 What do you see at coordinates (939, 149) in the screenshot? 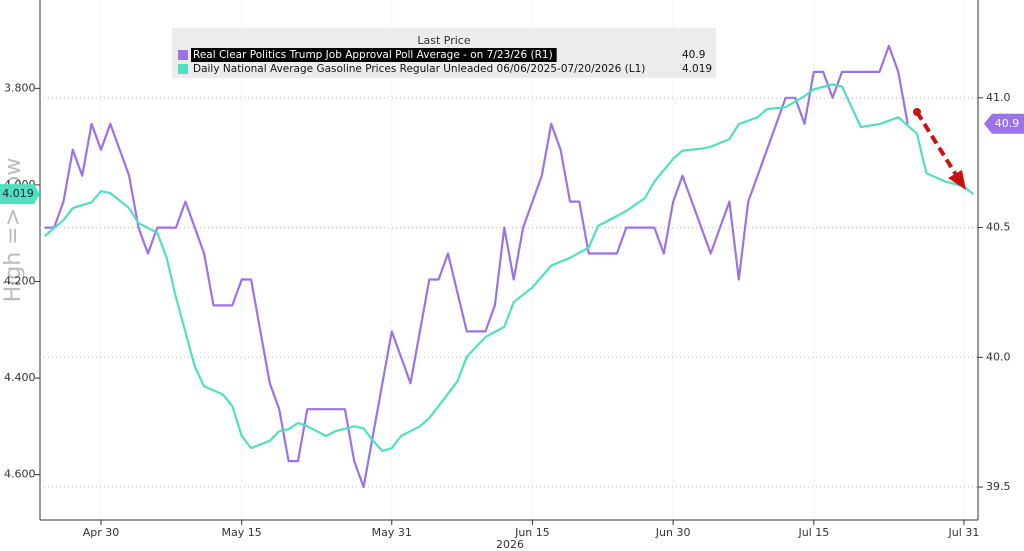
I see `annotation-arrow` at bounding box center [939, 149].